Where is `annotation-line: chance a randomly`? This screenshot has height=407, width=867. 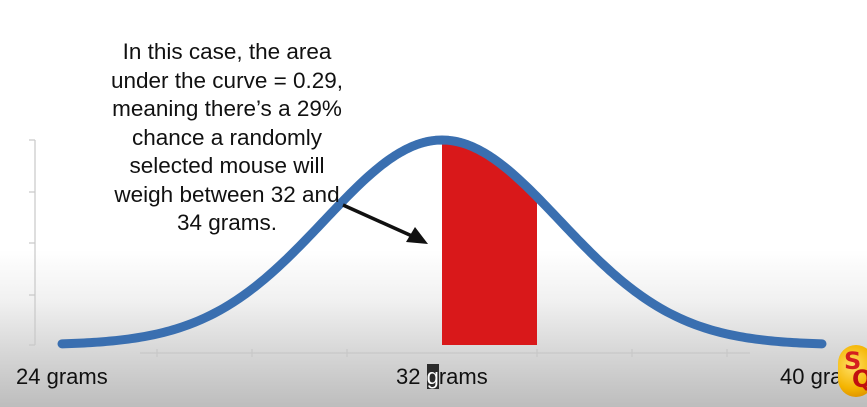
annotation-line: chance a randomly is located at coordinates (227, 137).